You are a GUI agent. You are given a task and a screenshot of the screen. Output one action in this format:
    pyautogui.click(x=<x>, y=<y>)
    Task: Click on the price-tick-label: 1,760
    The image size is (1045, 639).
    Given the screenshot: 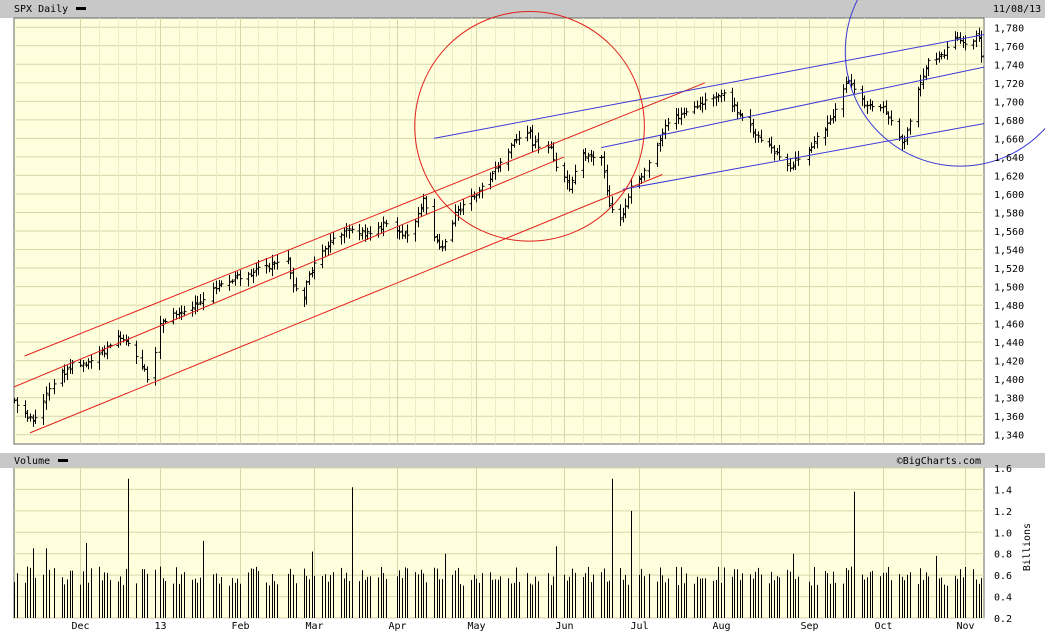 What is the action you would take?
    pyautogui.click(x=1009, y=47)
    